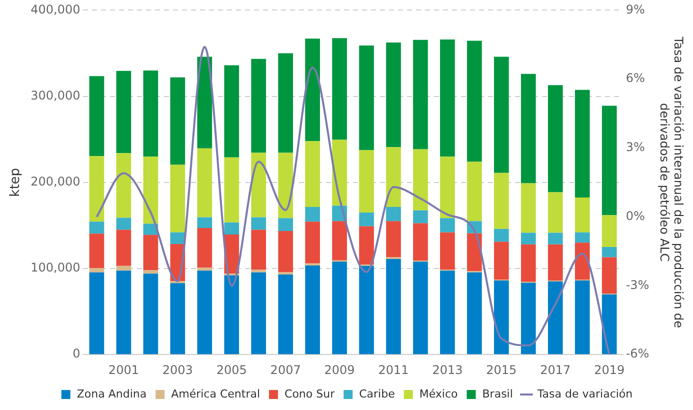 This screenshot has width=693, height=410. I want to click on y-tick-label: 400,000, so click(55, 9).